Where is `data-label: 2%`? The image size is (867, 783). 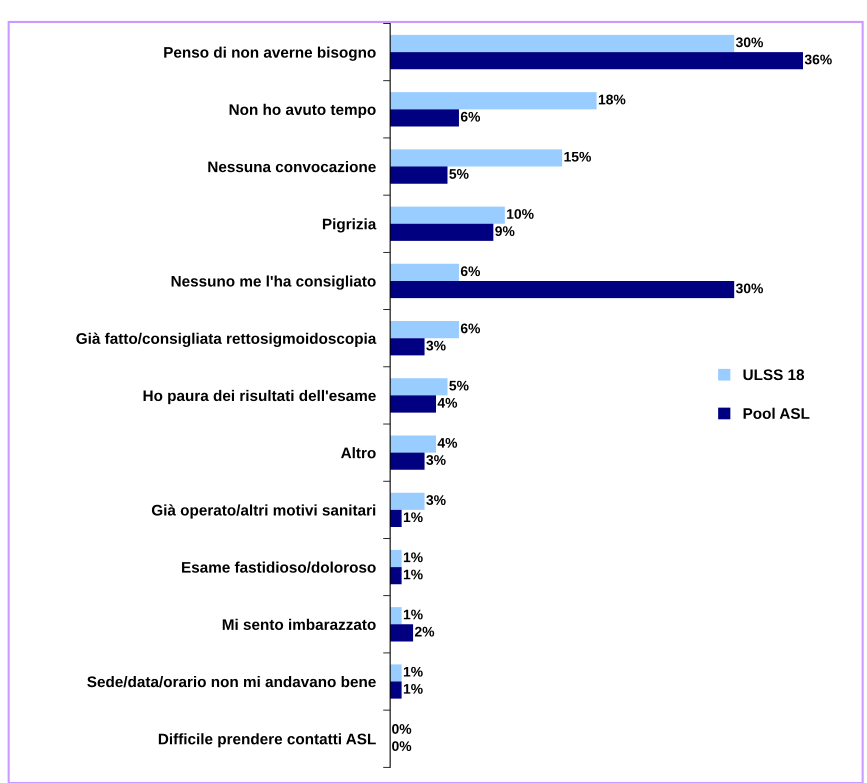 data-label: 2% is located at coordinates (424, 631).